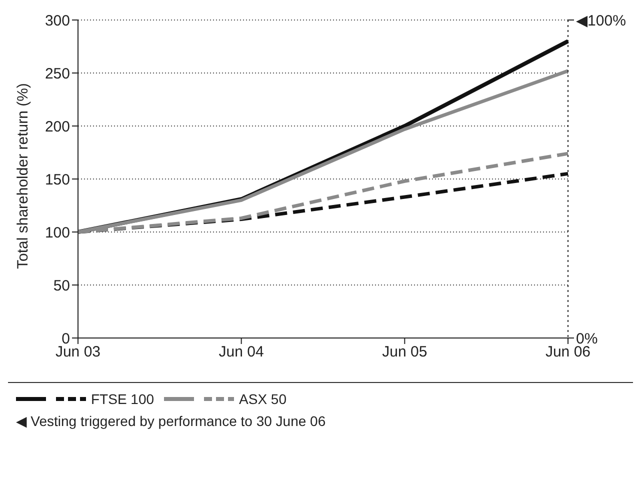  Describe the element at coordinates (57, 73) in the screenshot. I see `y-tick-label: 250` at that location.